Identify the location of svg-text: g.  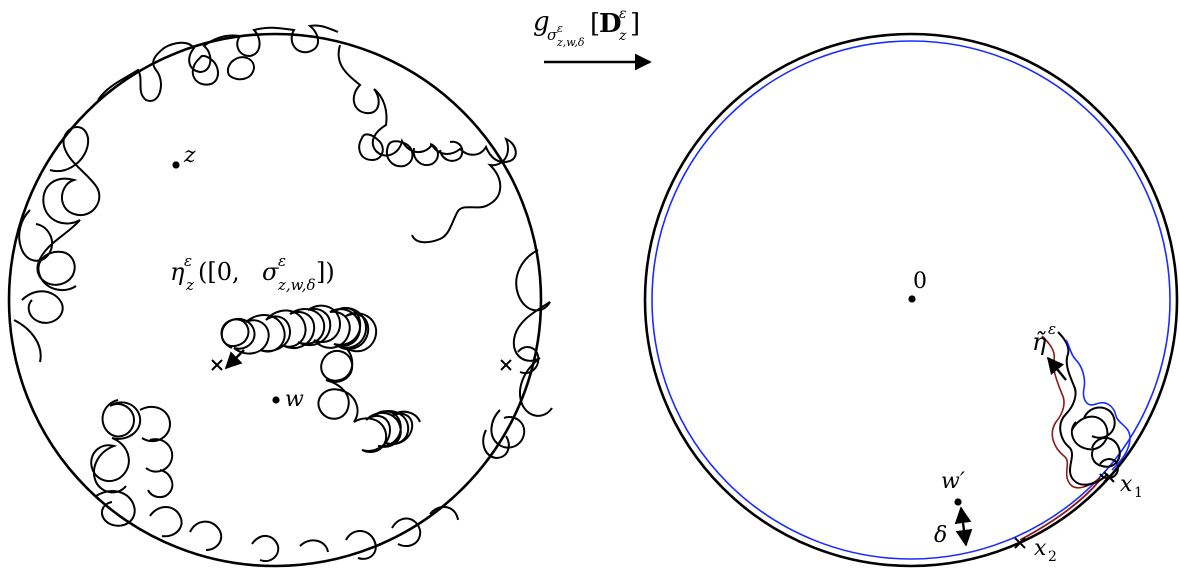
(541, 22).